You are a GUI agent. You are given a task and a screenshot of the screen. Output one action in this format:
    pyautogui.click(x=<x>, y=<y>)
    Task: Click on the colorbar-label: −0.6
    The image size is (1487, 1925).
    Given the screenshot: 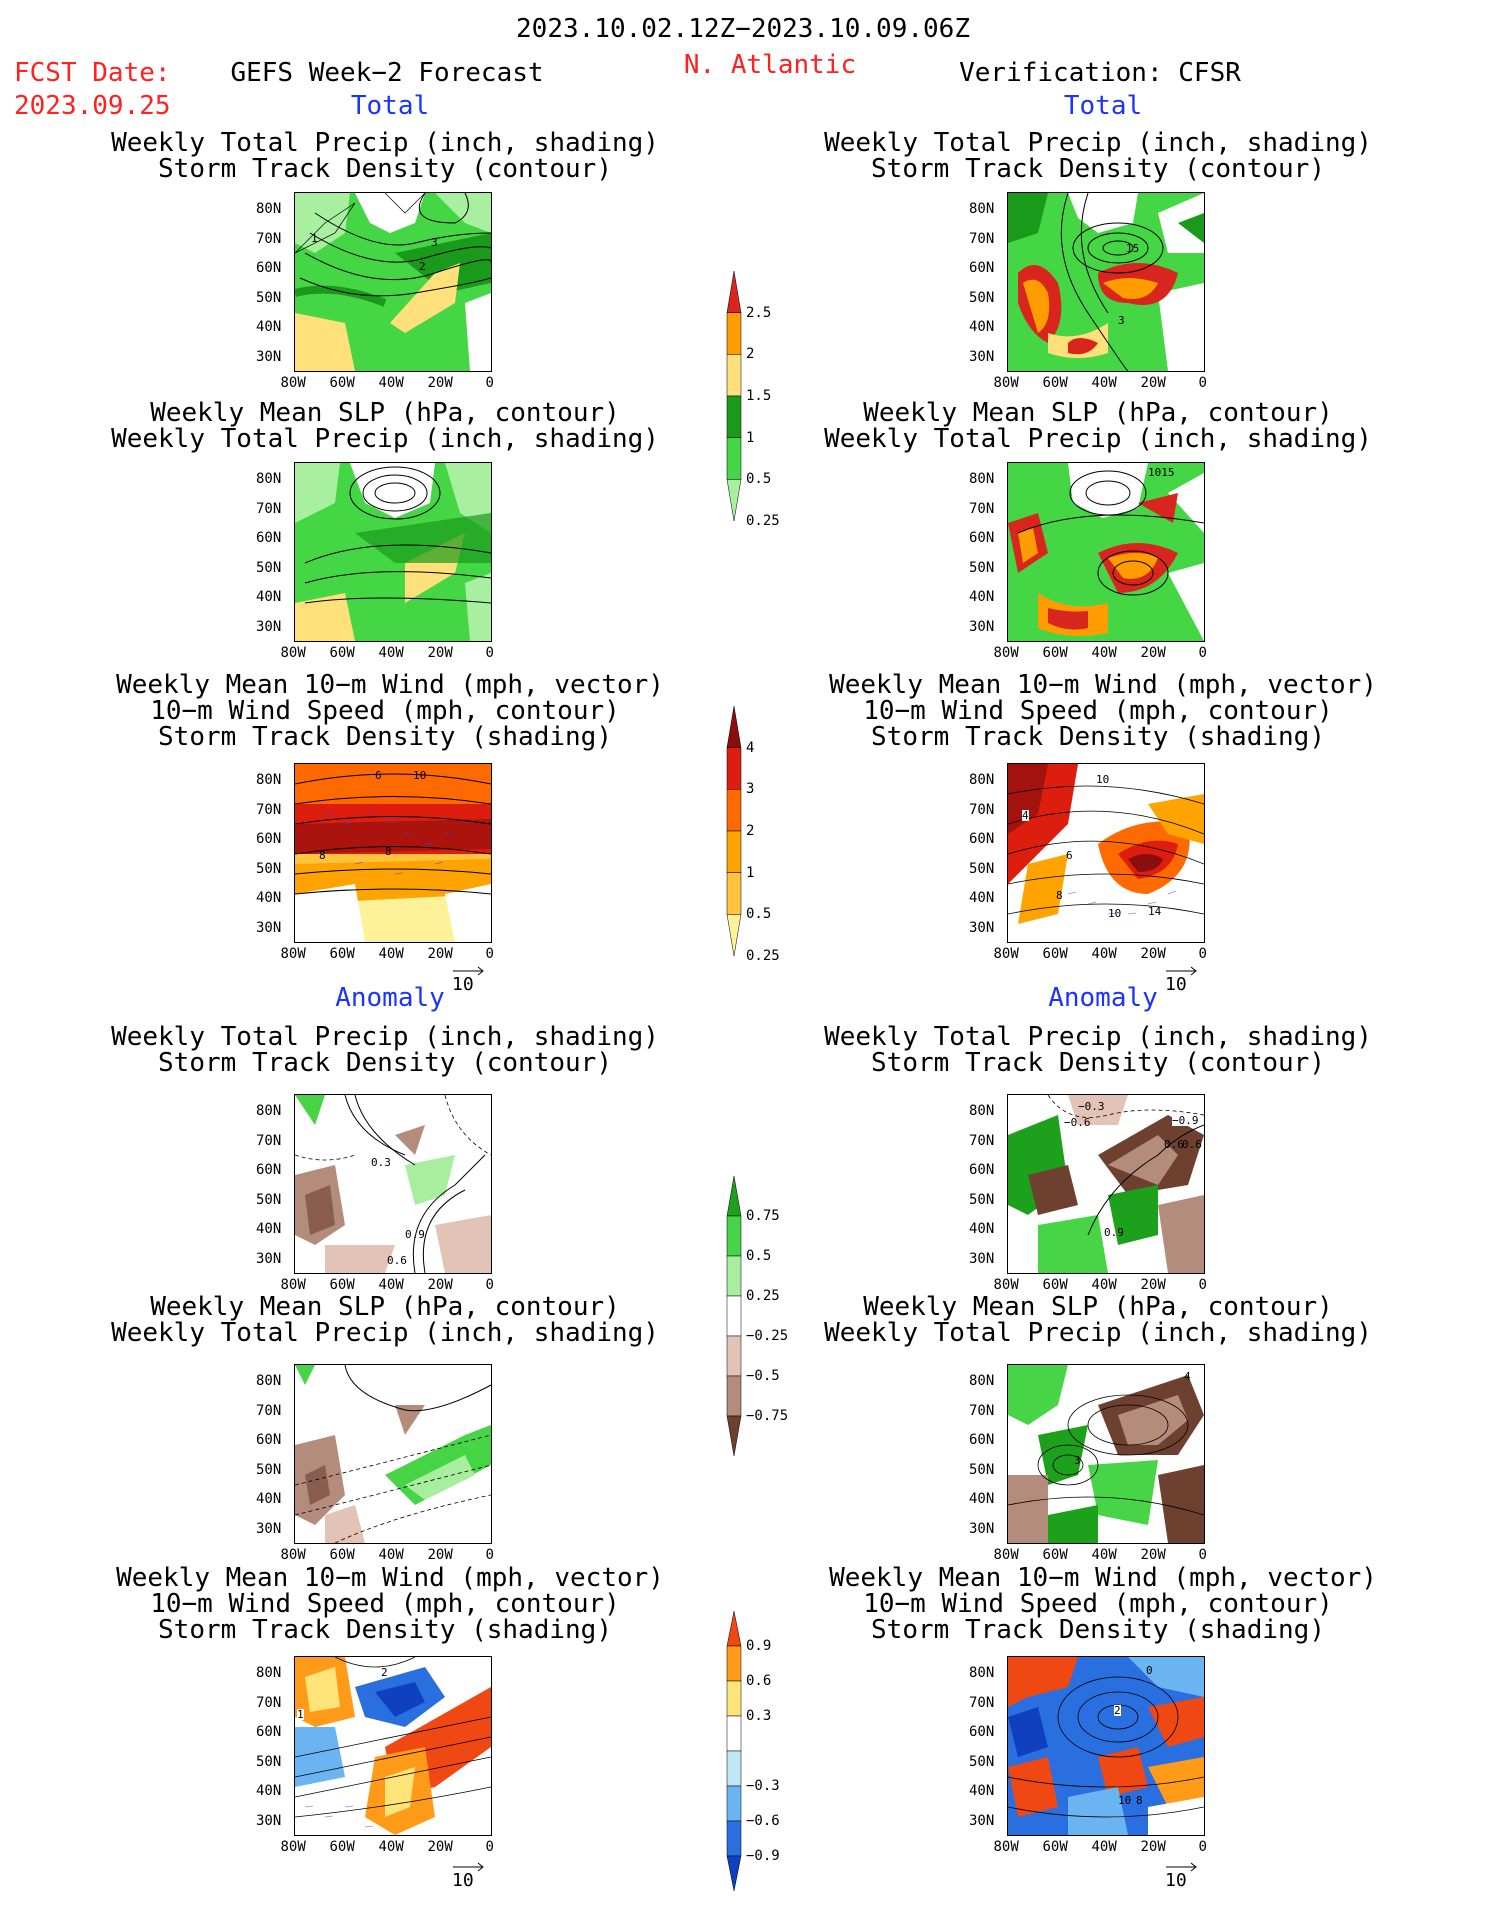 What is the action you would take?
    pyautogui.click(x=763, y=1821)
    